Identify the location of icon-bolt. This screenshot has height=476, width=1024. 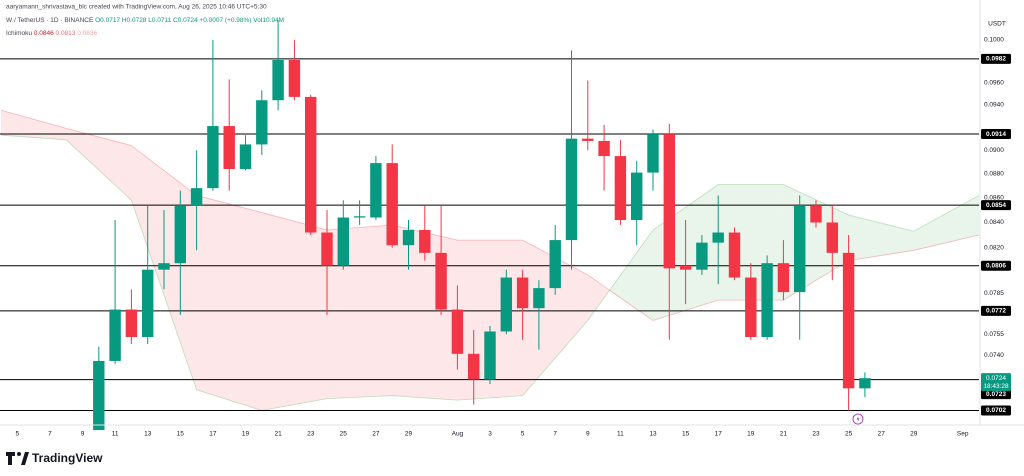
(858, 419).